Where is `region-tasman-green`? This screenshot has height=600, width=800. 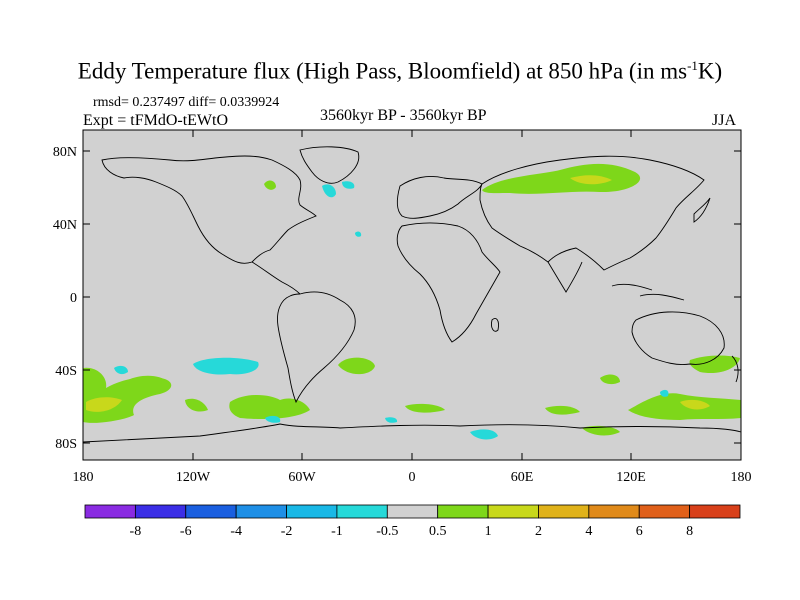
region-tasman-green is located at coordinates (684, 406).